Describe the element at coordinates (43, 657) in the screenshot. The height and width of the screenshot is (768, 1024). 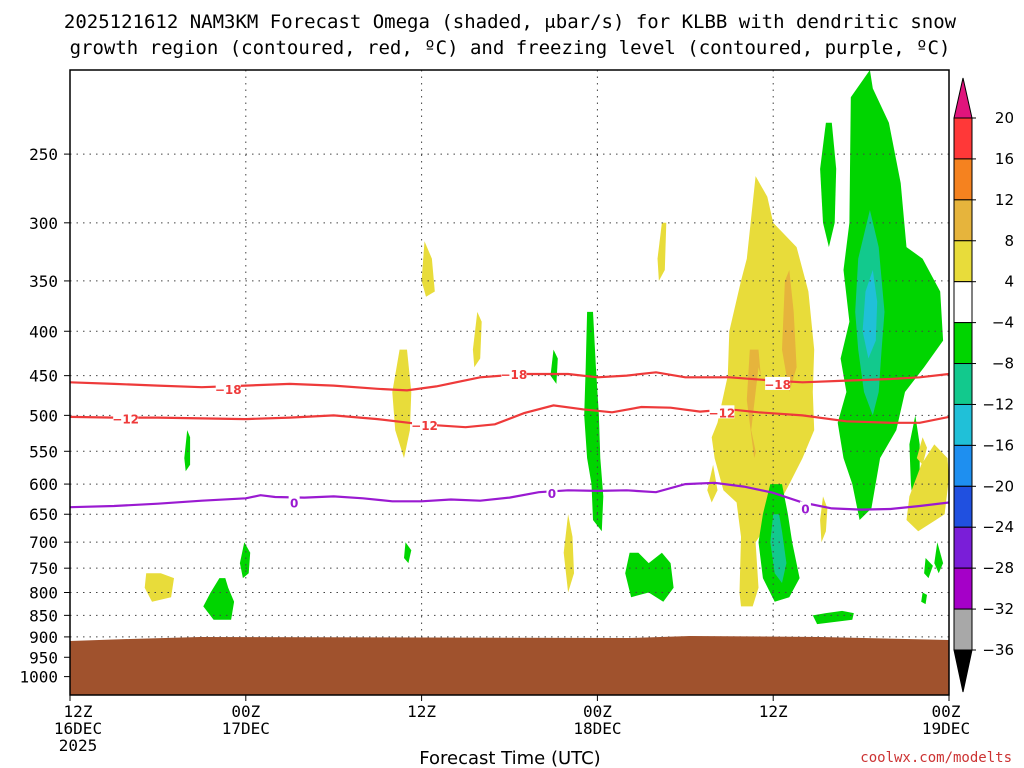
I see `y-tick-label-950: 950` at that location.